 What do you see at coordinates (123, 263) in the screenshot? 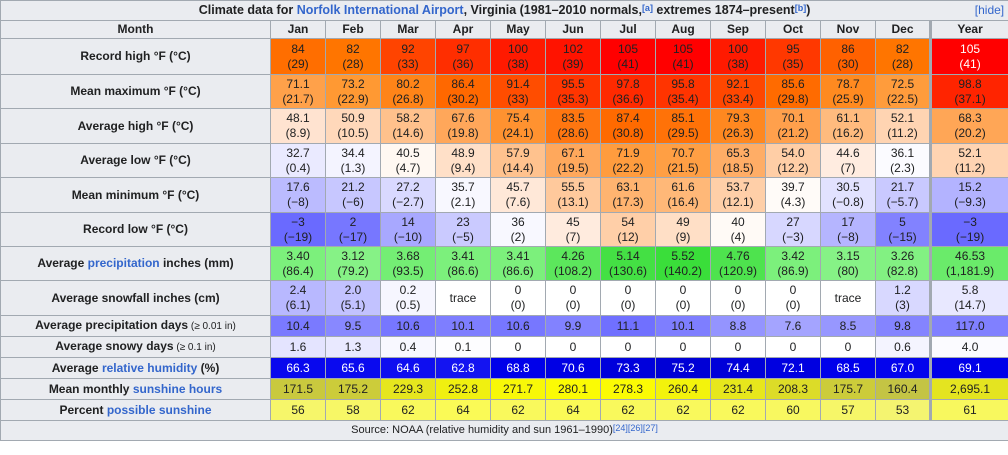
I see `row-label-link: precipitation` at bounding box center [123, 263].